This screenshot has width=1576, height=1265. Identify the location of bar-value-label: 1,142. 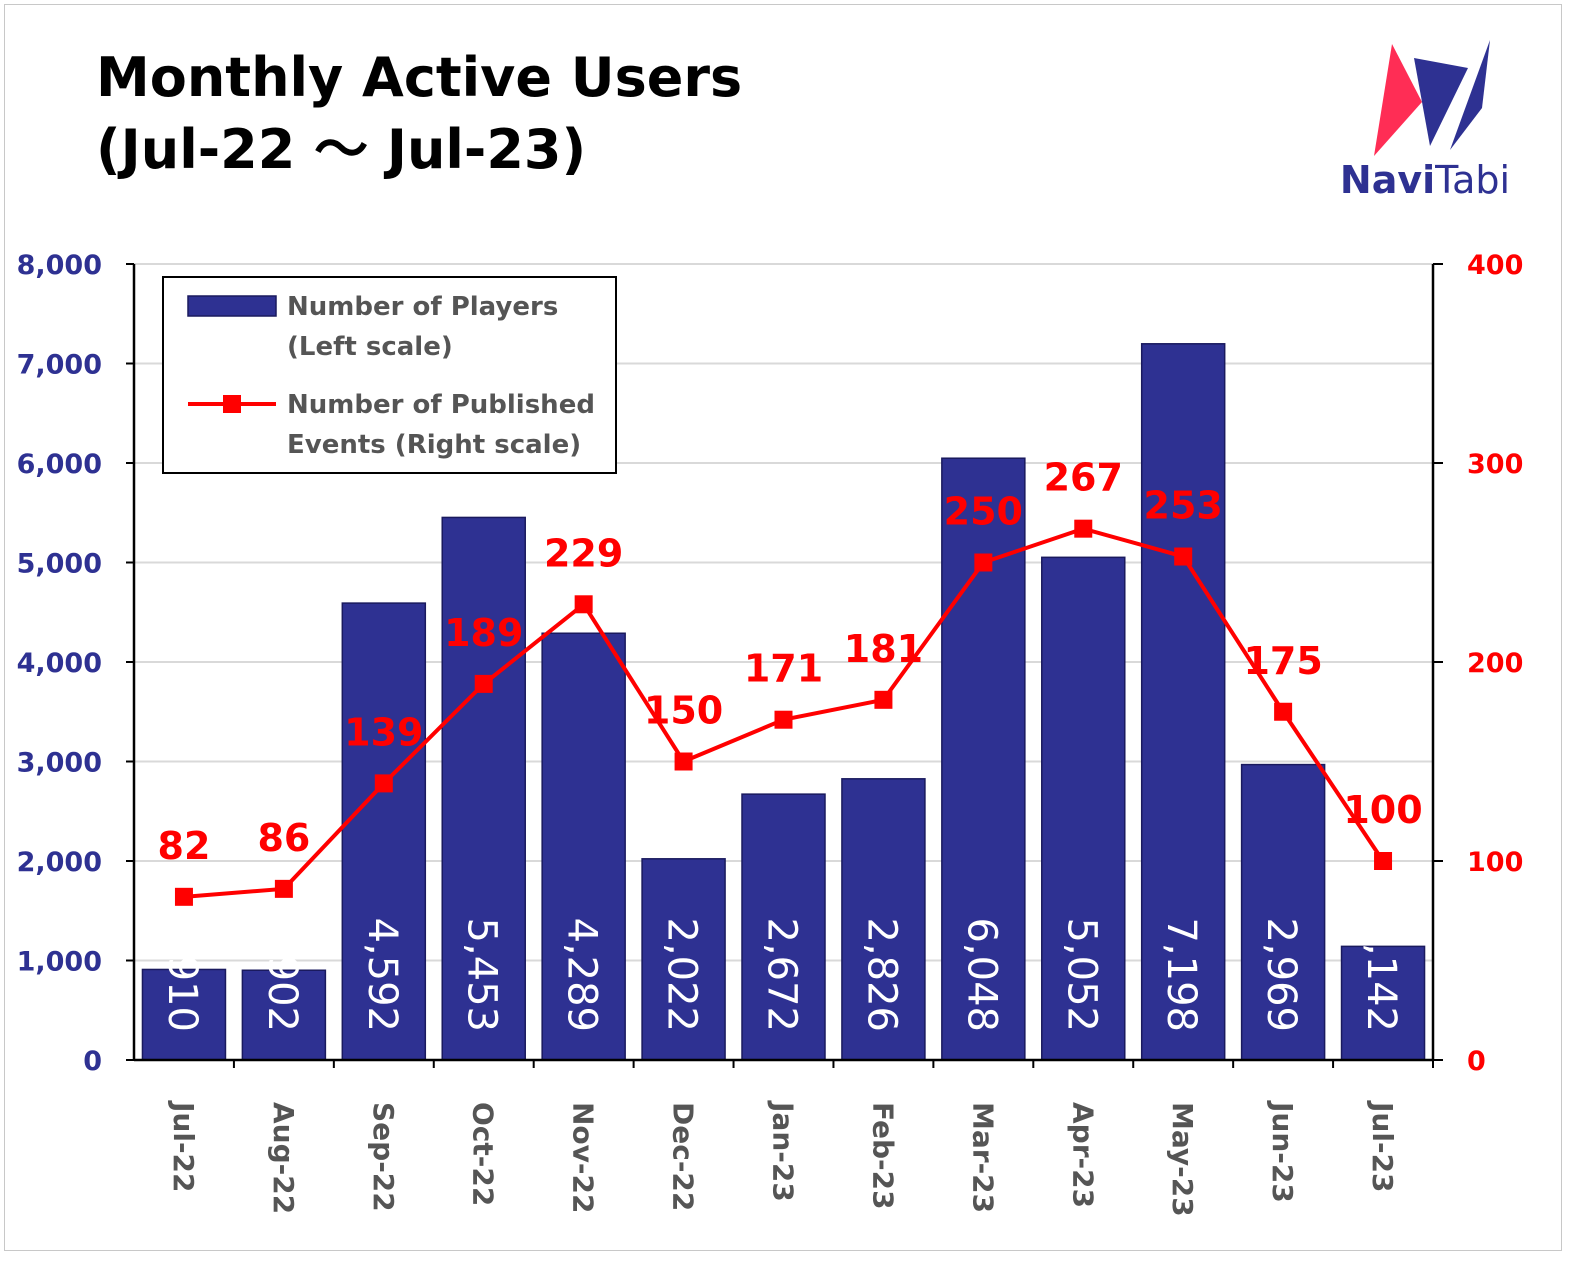
(1381, 974).